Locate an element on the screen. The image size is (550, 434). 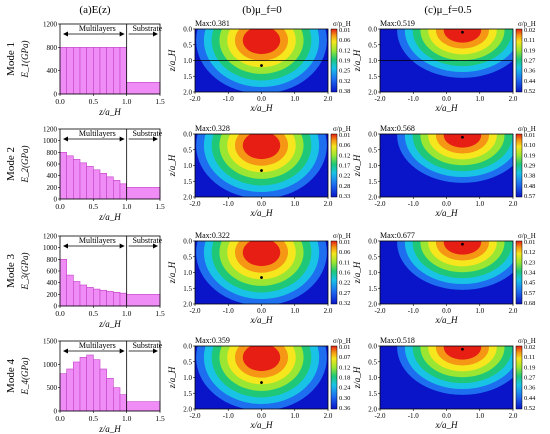
max-label: Max:0.328 is located at coordinates (212, 128).